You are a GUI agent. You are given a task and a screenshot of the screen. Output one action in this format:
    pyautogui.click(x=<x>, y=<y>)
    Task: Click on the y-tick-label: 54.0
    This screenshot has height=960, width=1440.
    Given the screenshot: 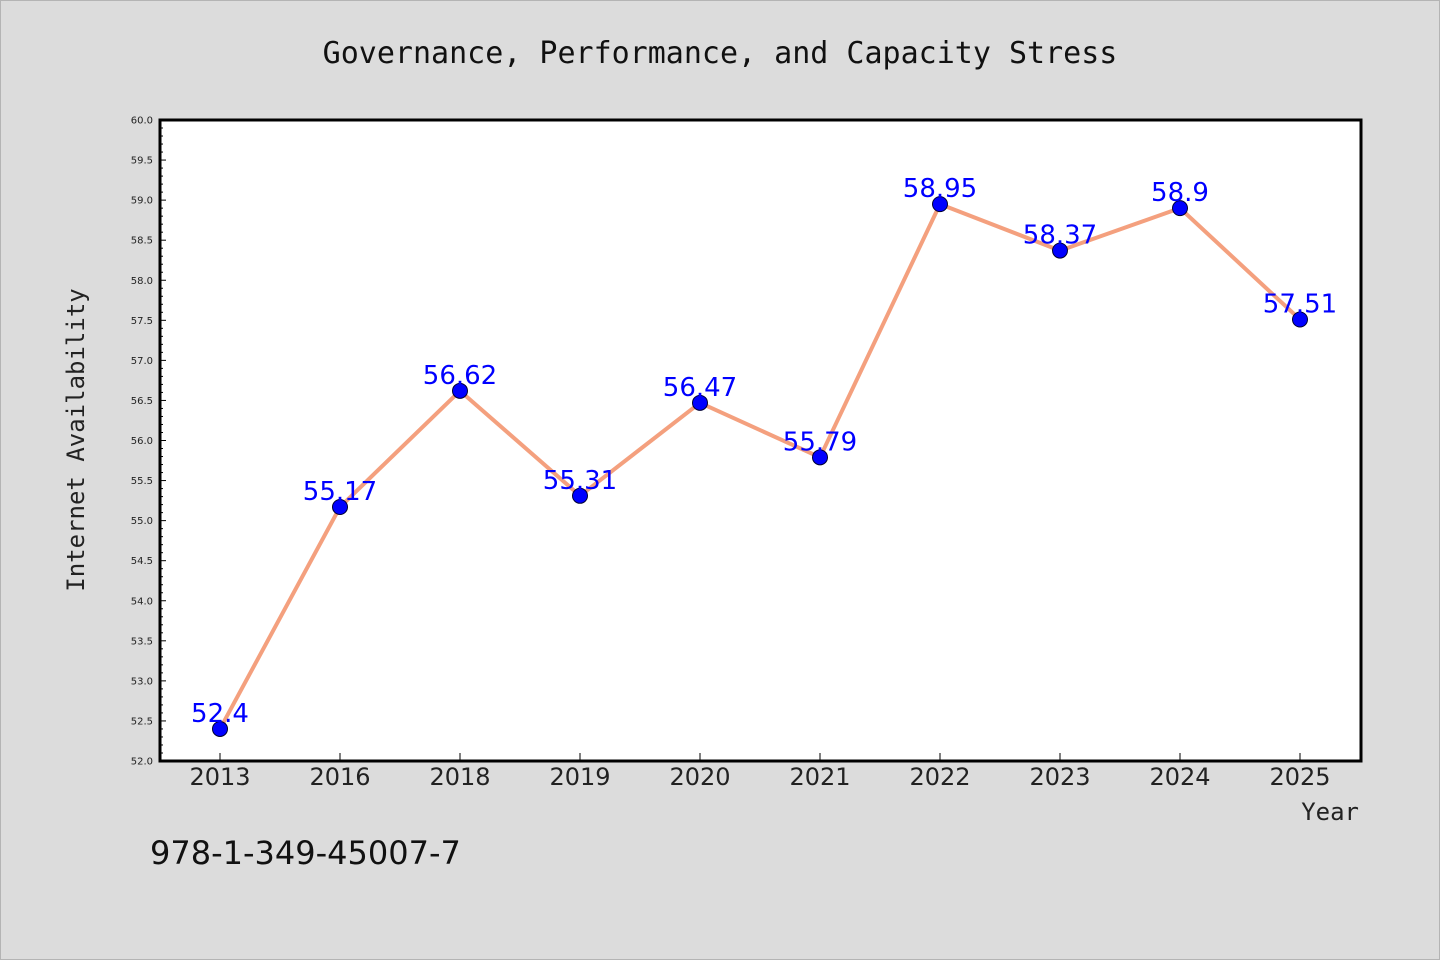 What is the action you would take?
    pyautogui.click(x=142, y=601)
    